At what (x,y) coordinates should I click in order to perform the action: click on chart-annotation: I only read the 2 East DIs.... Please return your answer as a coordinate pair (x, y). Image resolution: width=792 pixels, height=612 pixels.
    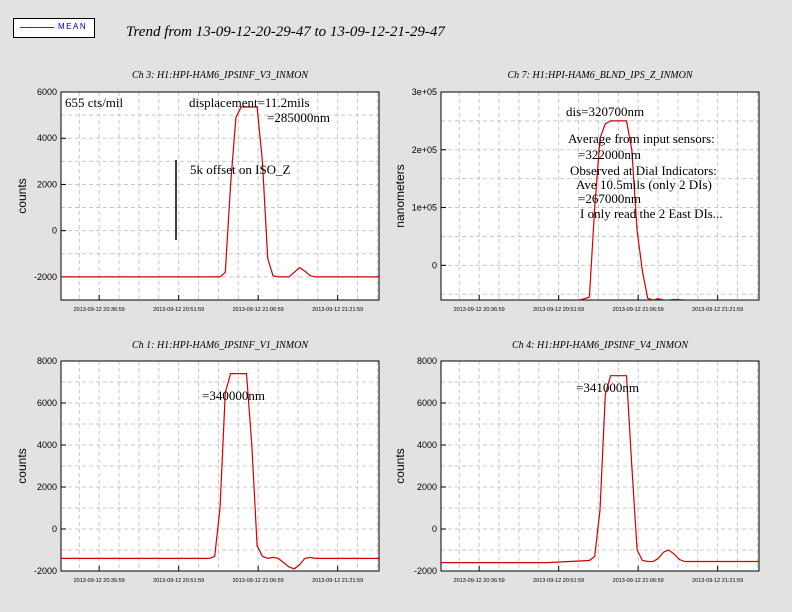
    Looking at the image, I should click on (651, 213).